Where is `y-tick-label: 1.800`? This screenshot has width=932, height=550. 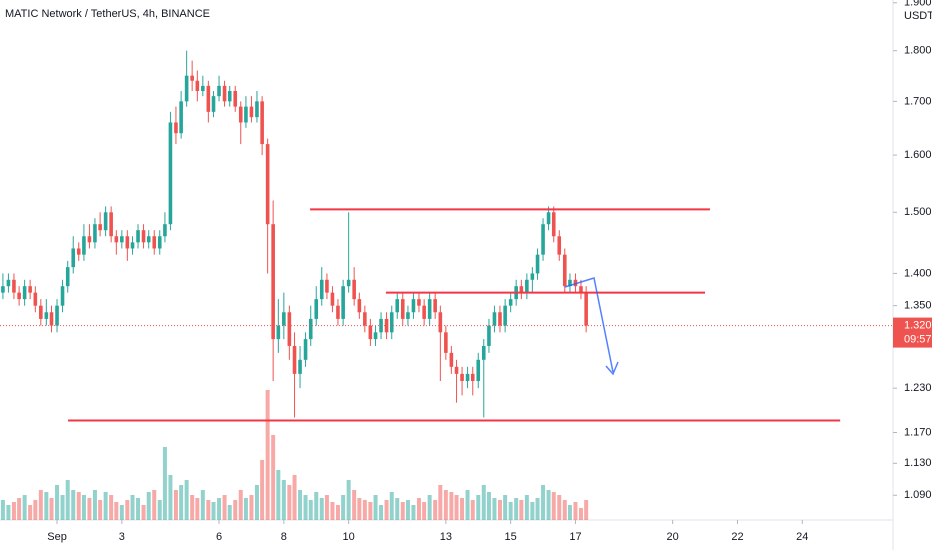 y-tick-label: 1.800 is located at coordinates (918, 51).